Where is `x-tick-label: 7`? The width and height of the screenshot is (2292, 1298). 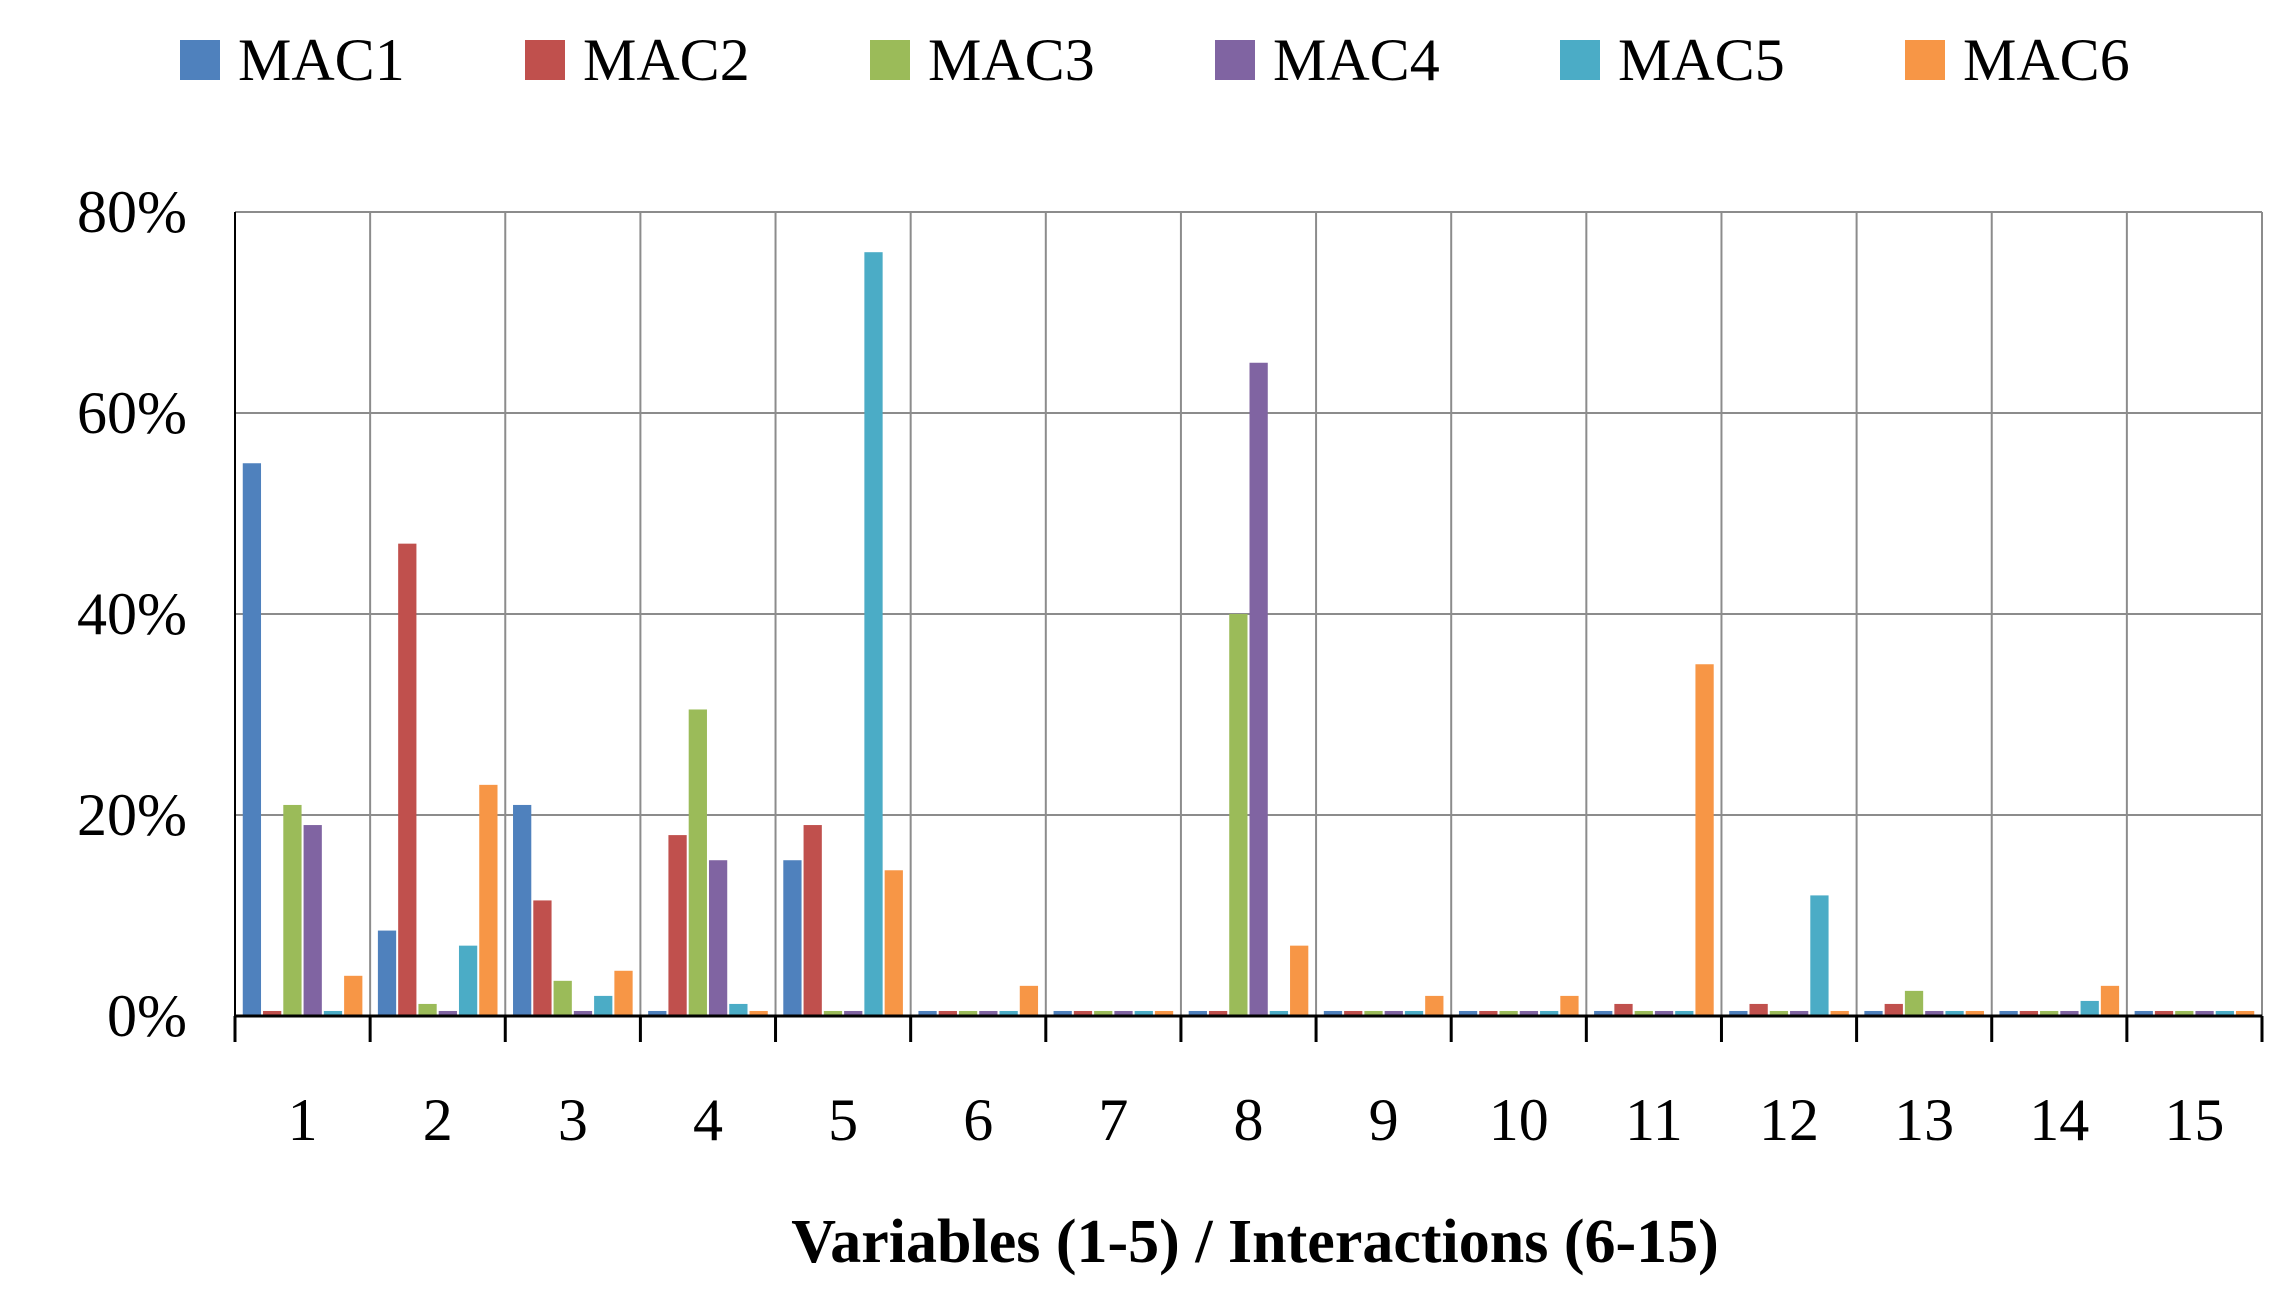
x-tick-label: 7 is located at coordinates (1113, 1120).